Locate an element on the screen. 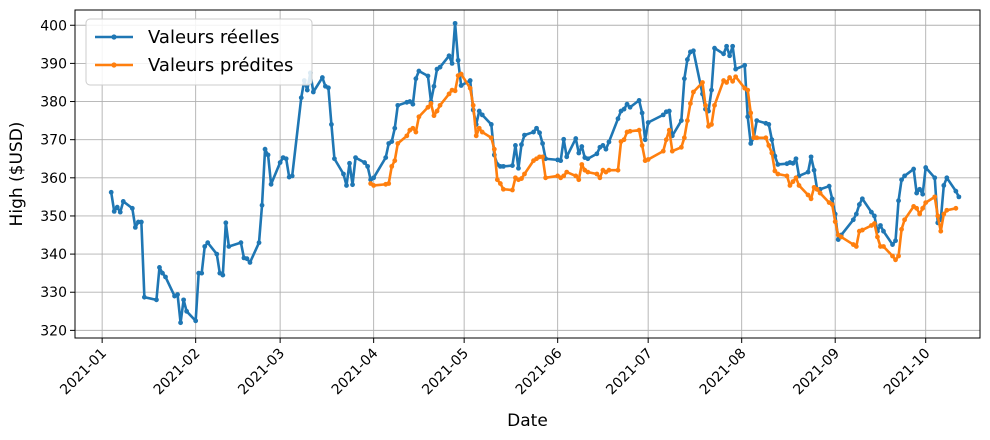  x-tick-label: 2021-10 is located at coordinates (907, 372).